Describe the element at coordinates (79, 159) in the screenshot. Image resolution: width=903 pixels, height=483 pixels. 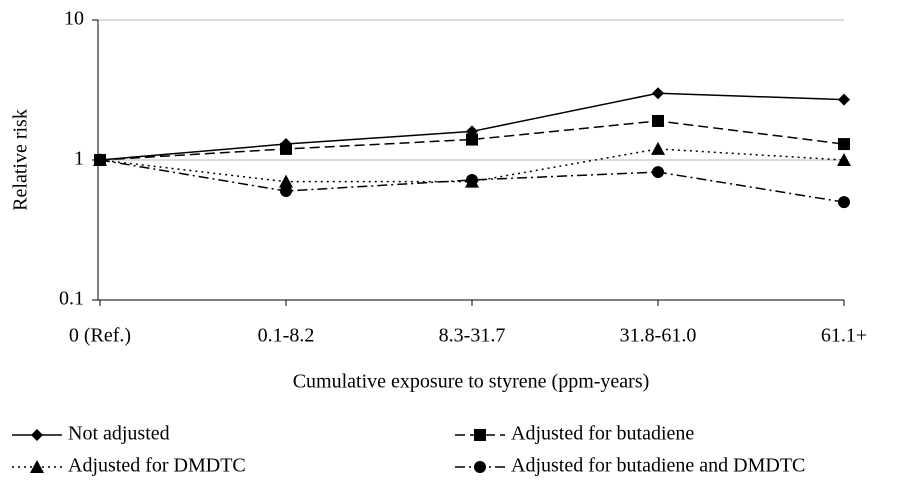
I see `y-tick-label: 1` at that location.